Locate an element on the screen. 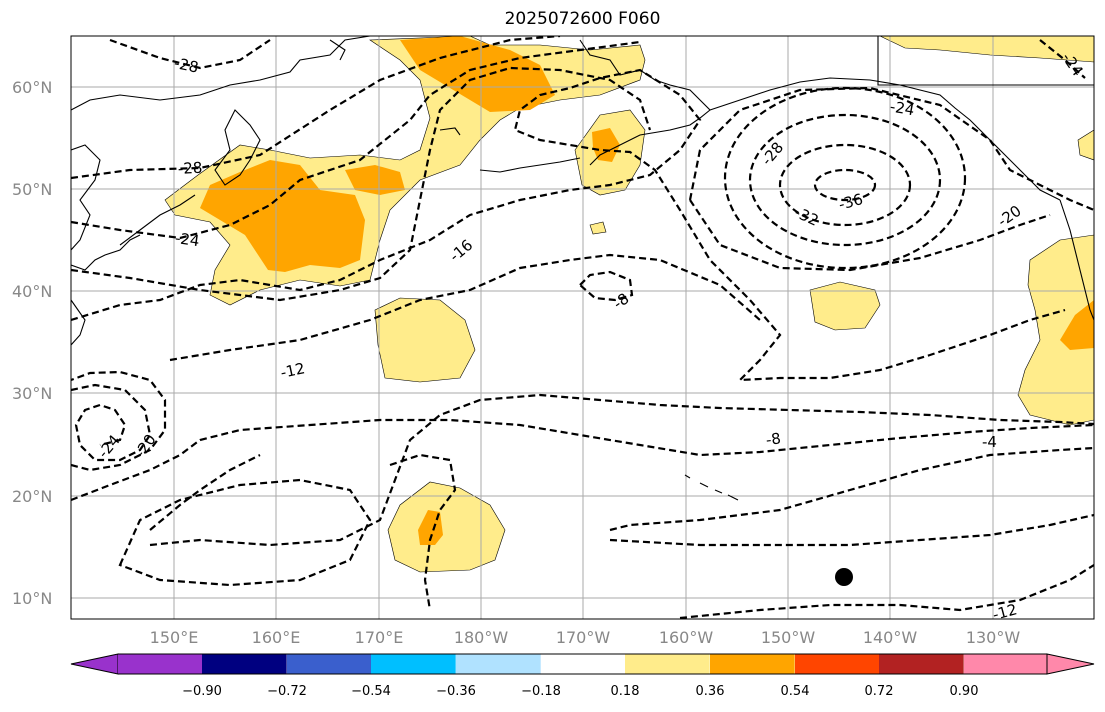 This screenshot has height=712, width=1105. canada-coast is located at coordinates (1076, 260).